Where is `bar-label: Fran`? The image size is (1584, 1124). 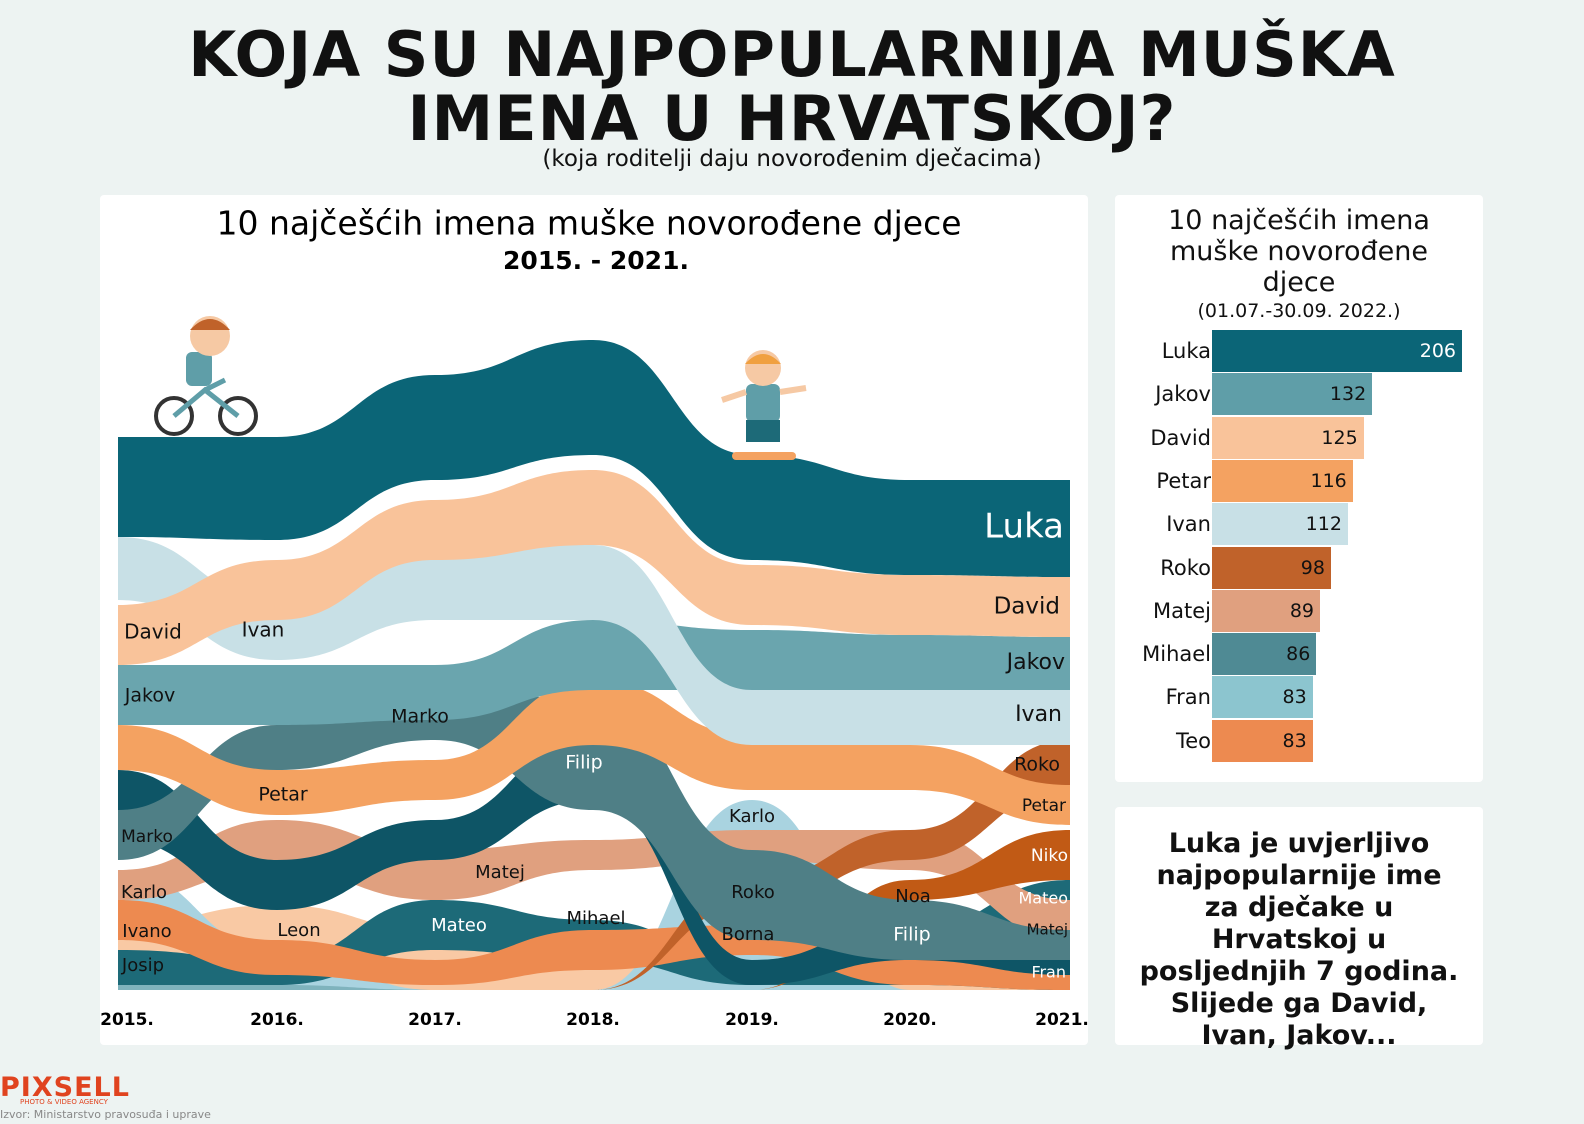
bar-label: Fran is located at coordinates (1188, 697).